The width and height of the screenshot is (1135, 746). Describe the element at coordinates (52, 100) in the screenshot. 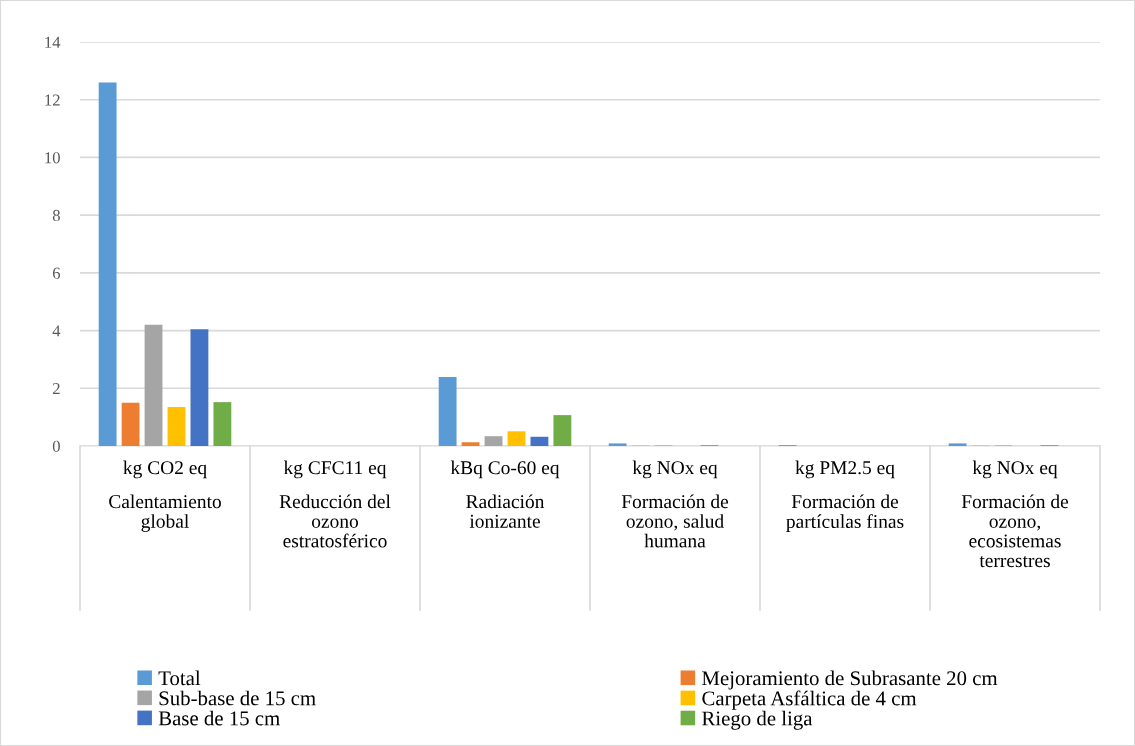

I see `y-tick-label: 12` at that location.